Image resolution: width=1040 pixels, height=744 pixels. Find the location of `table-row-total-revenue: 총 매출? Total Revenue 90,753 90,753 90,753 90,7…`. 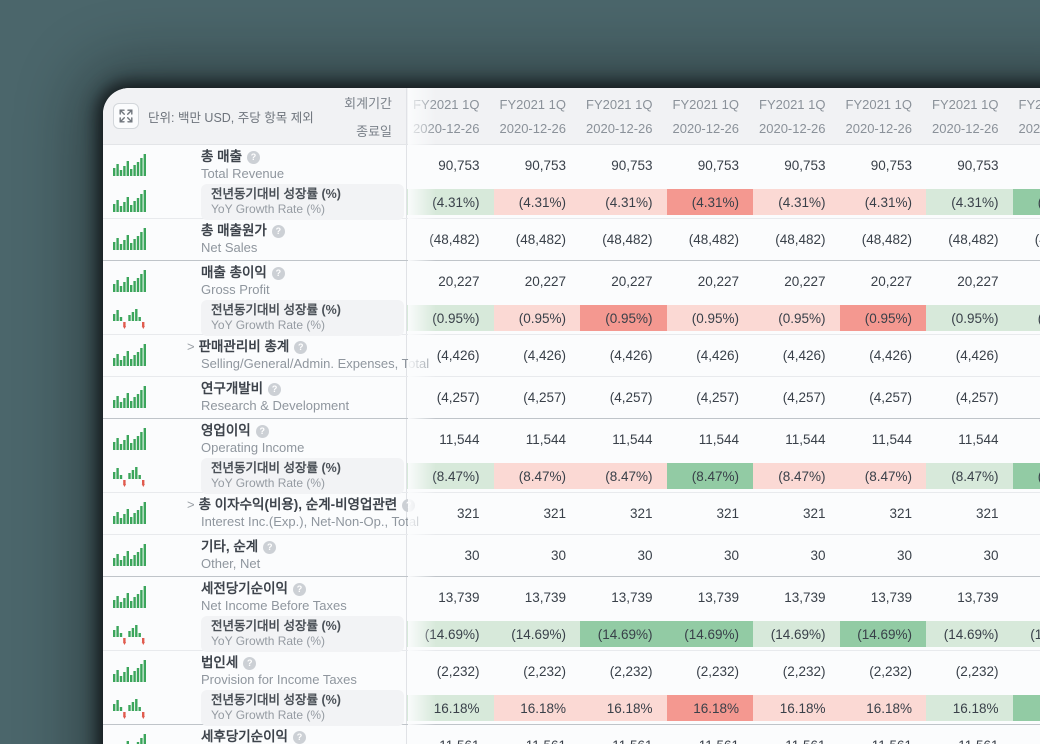

table-row-total-revenue: 총 매출? Total Revenue 90,753 90,753 90,753 90,7… is located at coordinates (571, 165).